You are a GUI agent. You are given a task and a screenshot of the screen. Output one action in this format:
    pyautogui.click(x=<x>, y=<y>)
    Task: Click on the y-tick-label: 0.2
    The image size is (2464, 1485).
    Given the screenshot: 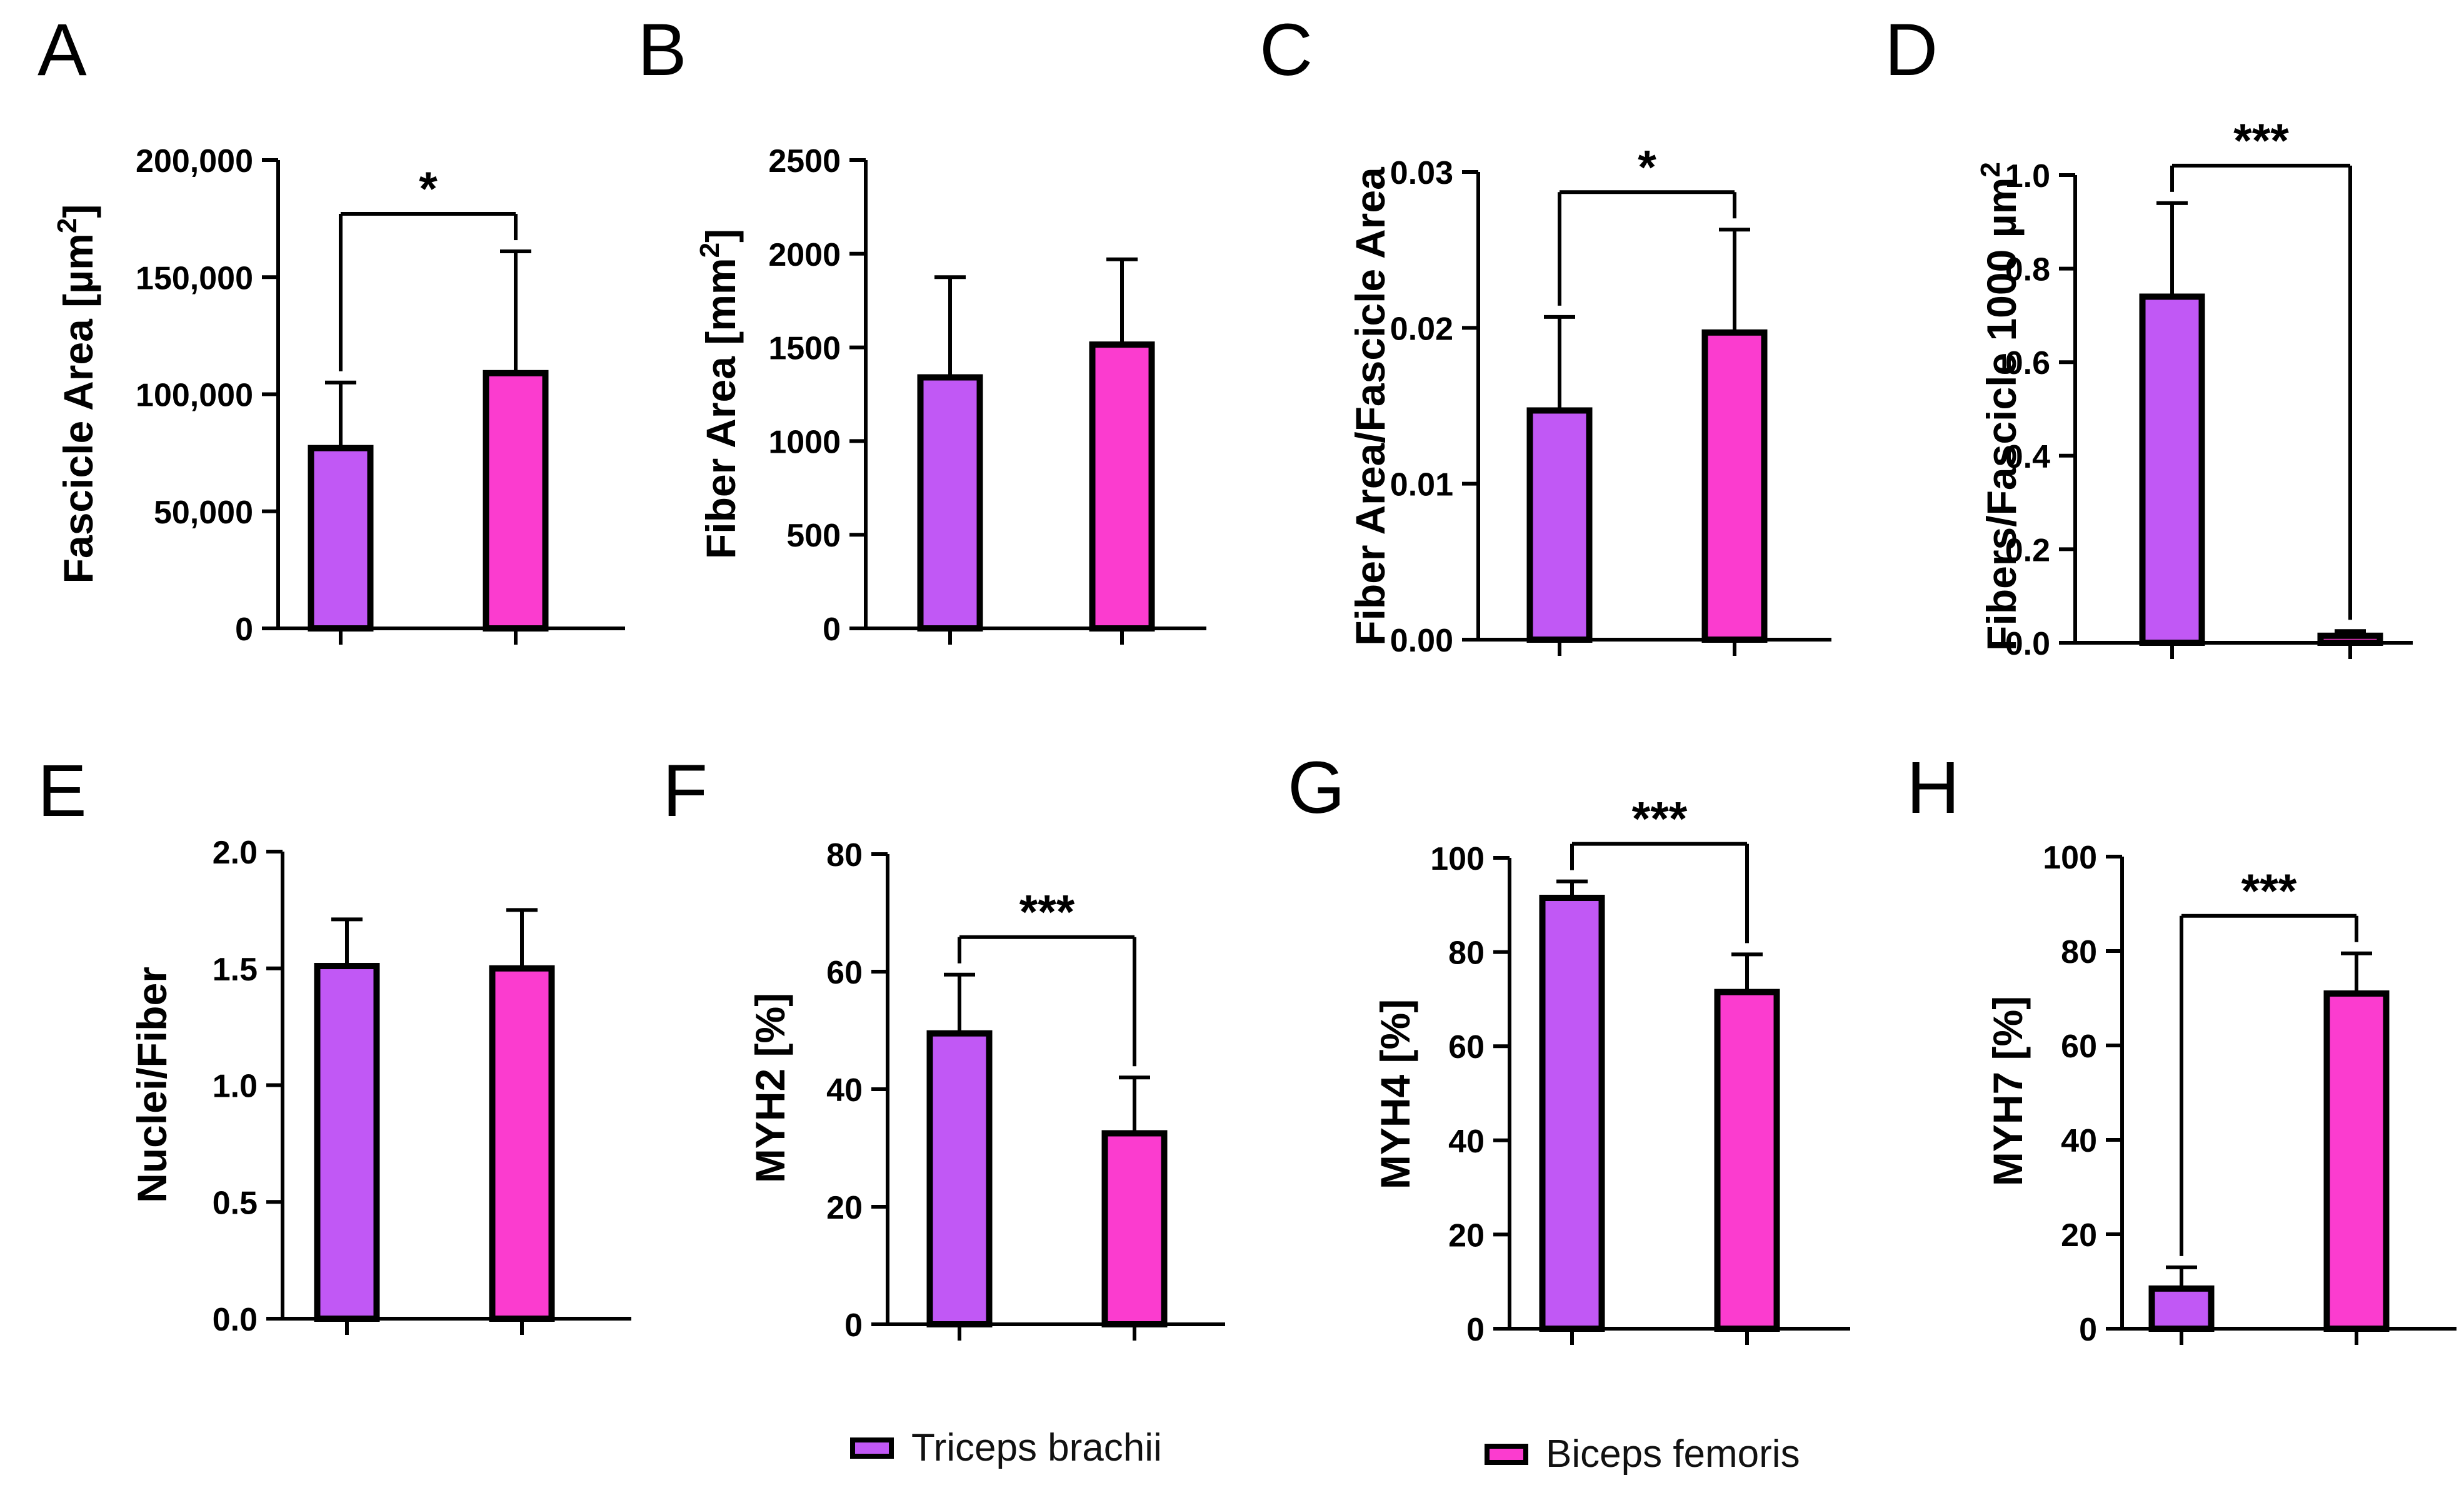 What is the action you would take?
    pyautogui.click(x=2027, y=550)
    